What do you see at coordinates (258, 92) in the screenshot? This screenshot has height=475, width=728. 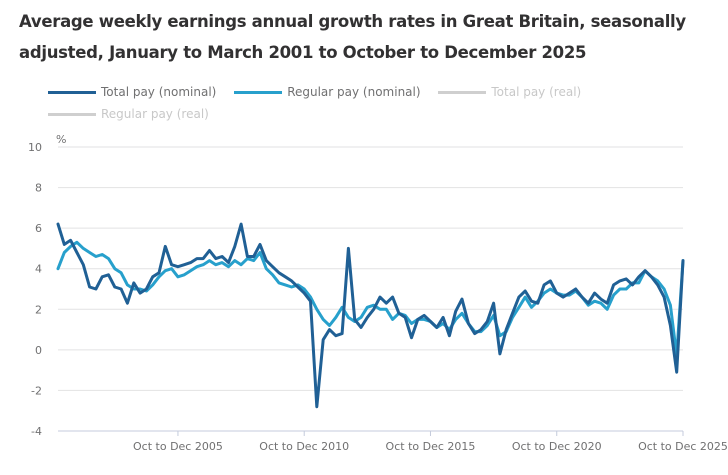 I see `legend-swatch-regular-pay-nominal` at bounding box center [258, 92].